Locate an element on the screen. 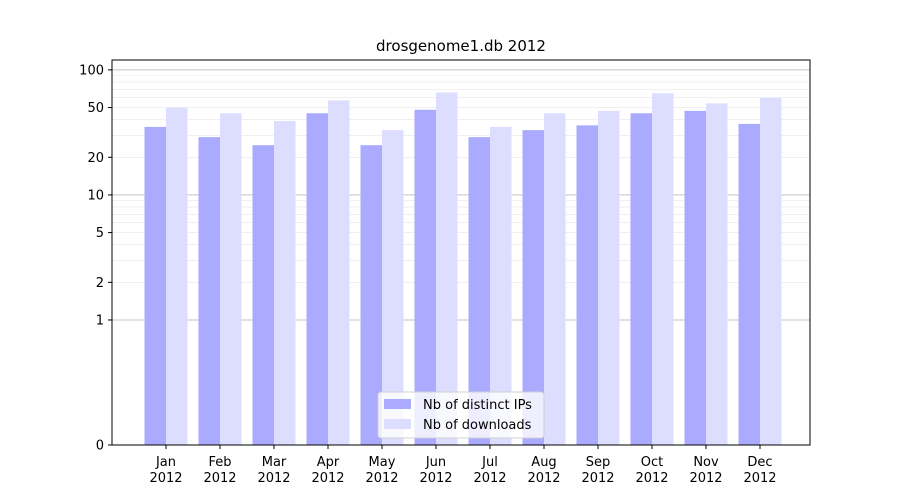 This screenshot has height=504, width=900. x-tick-label-month: Nov is located at coordinates (706, 462).